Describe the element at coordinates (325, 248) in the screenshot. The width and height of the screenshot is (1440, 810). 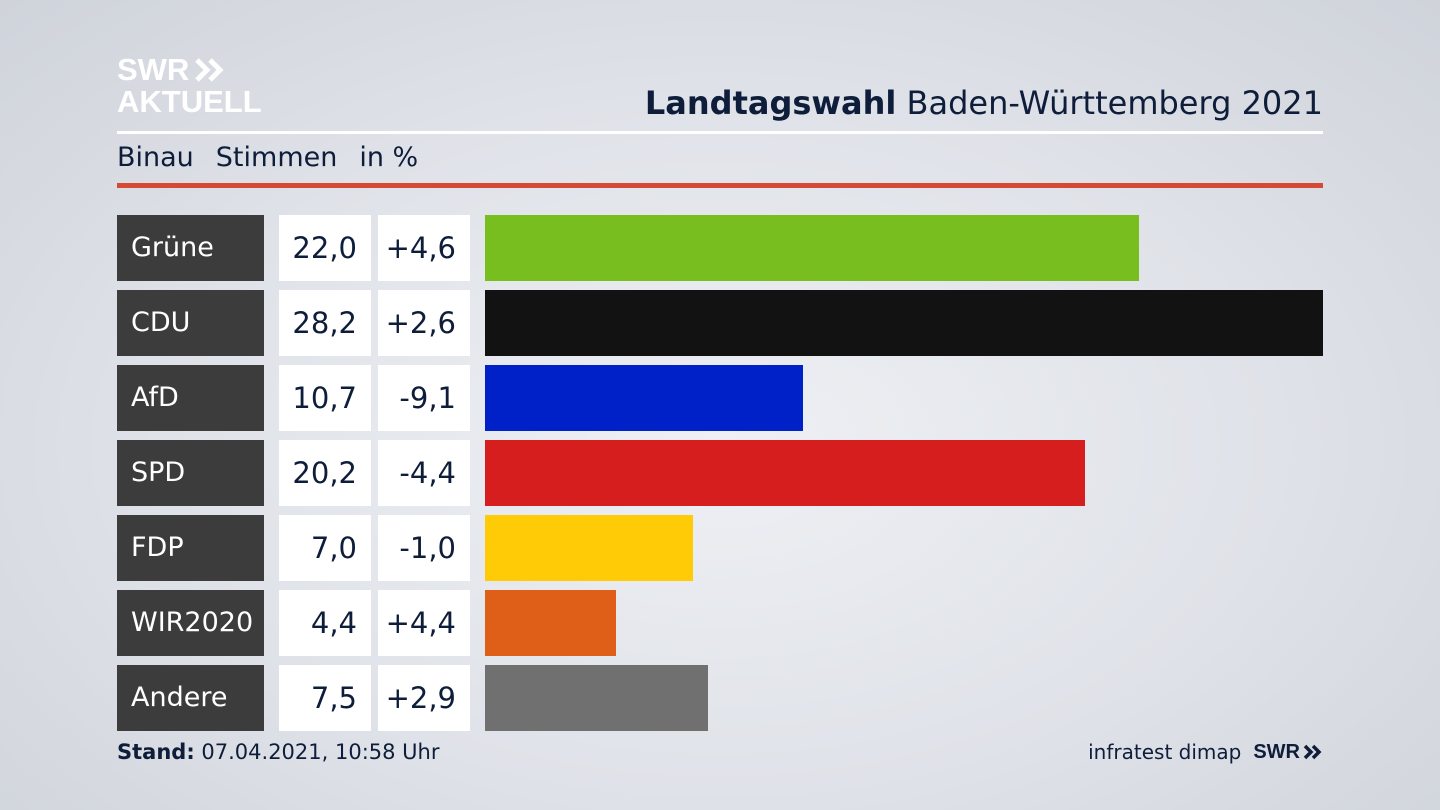
I see `value-label: 22,0` at that location.